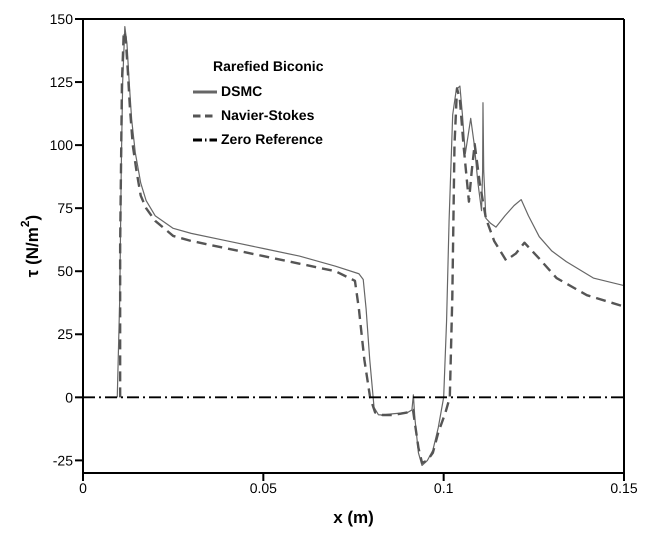  Describe the element at coordinates (62, 82) in the screenshot. I see `y-tick-label: 125` at that location.